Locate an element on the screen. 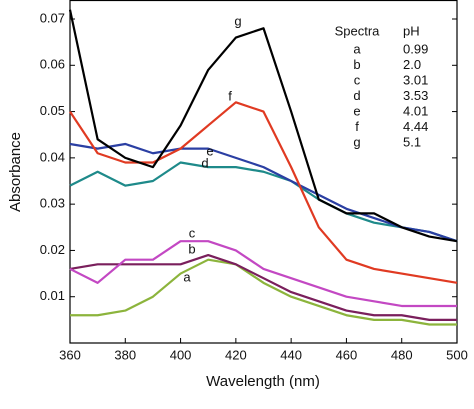  x-tick-label: 460 is located at coordinates (347, 354).